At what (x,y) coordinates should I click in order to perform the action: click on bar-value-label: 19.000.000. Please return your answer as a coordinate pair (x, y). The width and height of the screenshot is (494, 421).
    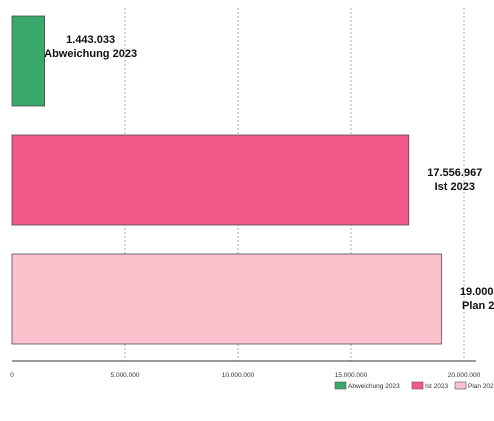
    Looking at the image, I should click on (477, 292).